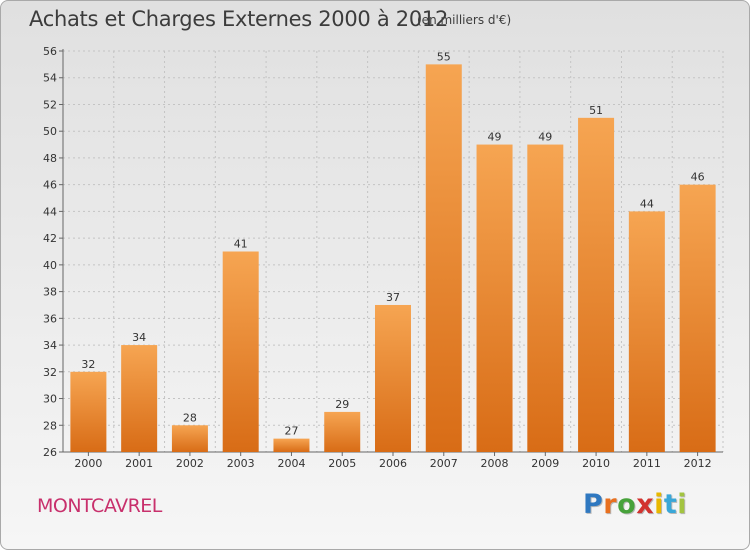 Image resolution: width=750 pixels, height=550 pixels. What do you see at coordinates (50, 51) in the screenshot?
I see `y-tick-label: 56` at bounding box center [50, 51].